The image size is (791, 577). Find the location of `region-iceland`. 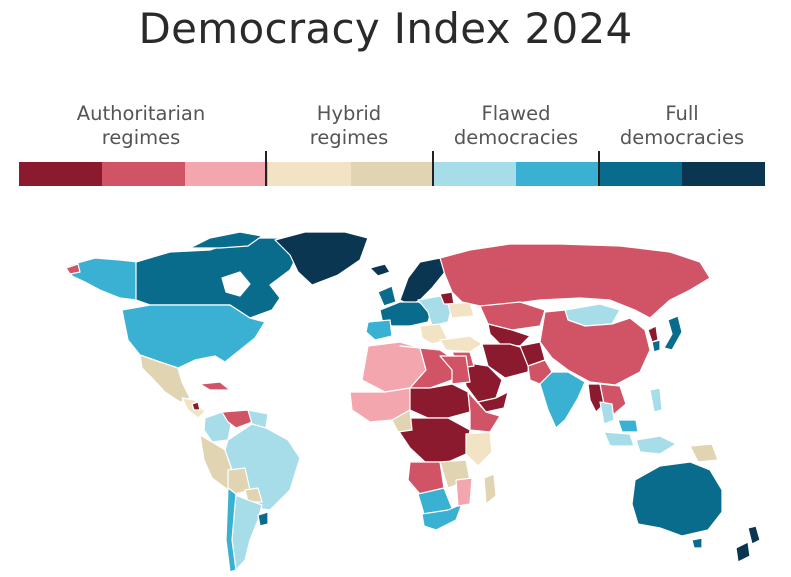

region-iceland is located at coordinates (380, 270).